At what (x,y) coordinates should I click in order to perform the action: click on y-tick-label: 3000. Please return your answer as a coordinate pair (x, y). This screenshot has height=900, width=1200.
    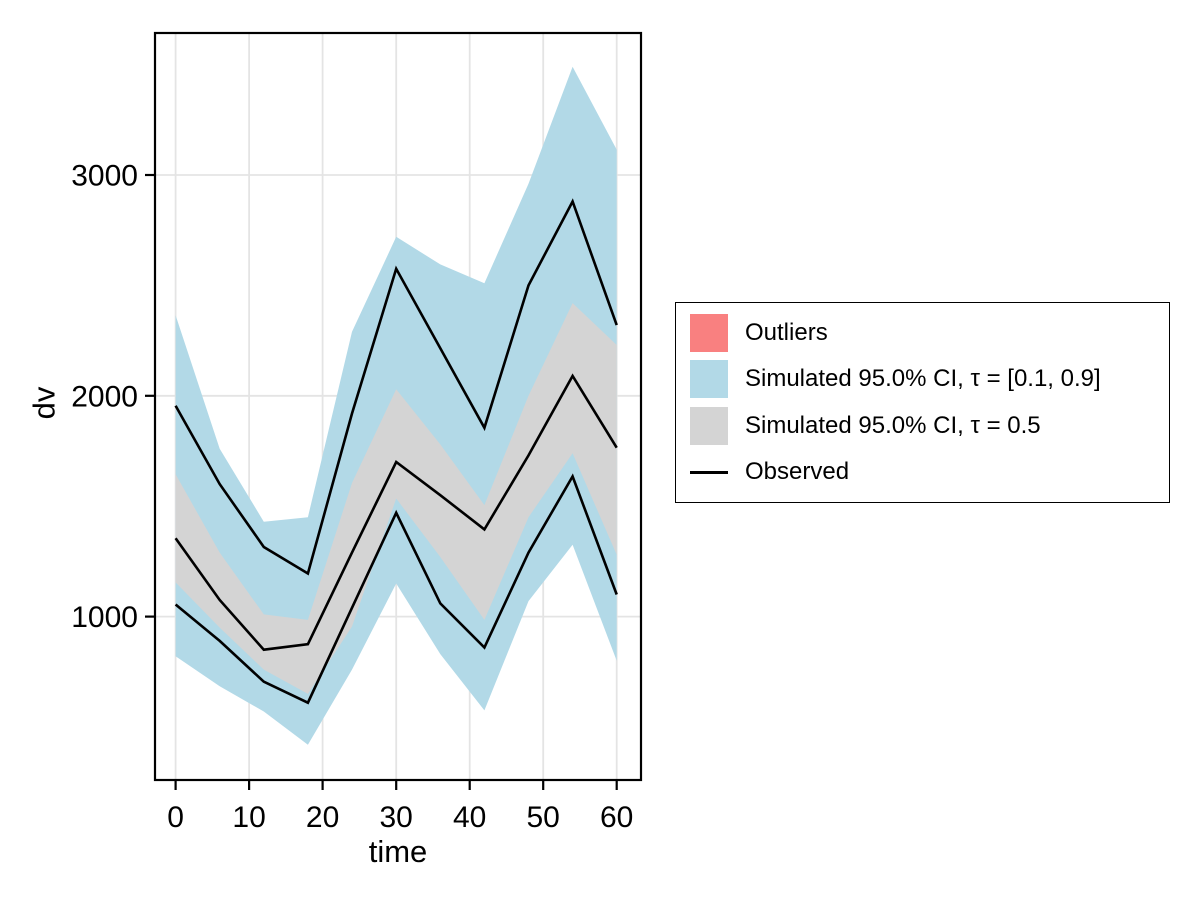
    Looking at the image, I should click on (104, 176).